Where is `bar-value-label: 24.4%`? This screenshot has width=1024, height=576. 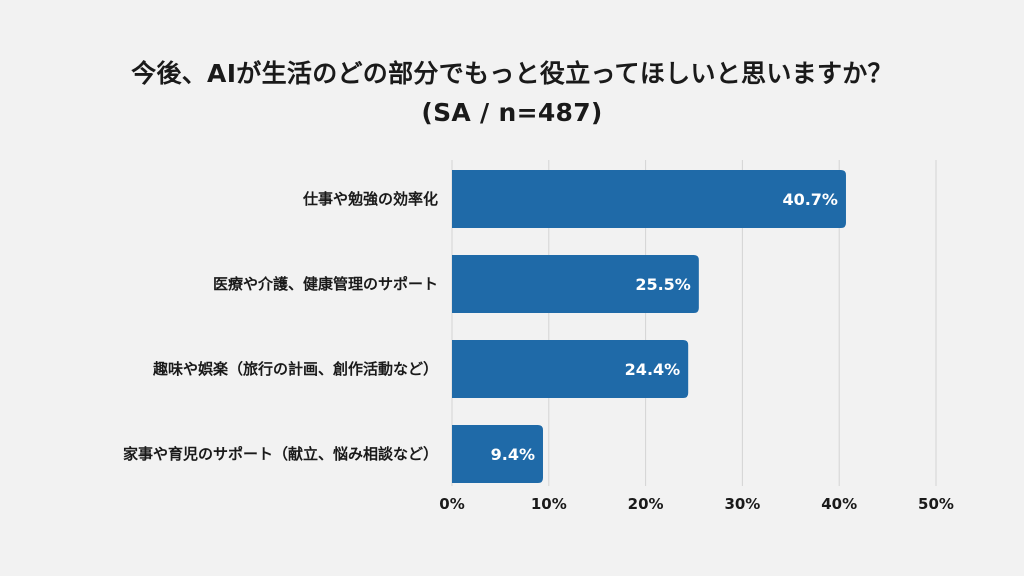 bar-value-label: 24.4% is located at coordinates (653, 369).